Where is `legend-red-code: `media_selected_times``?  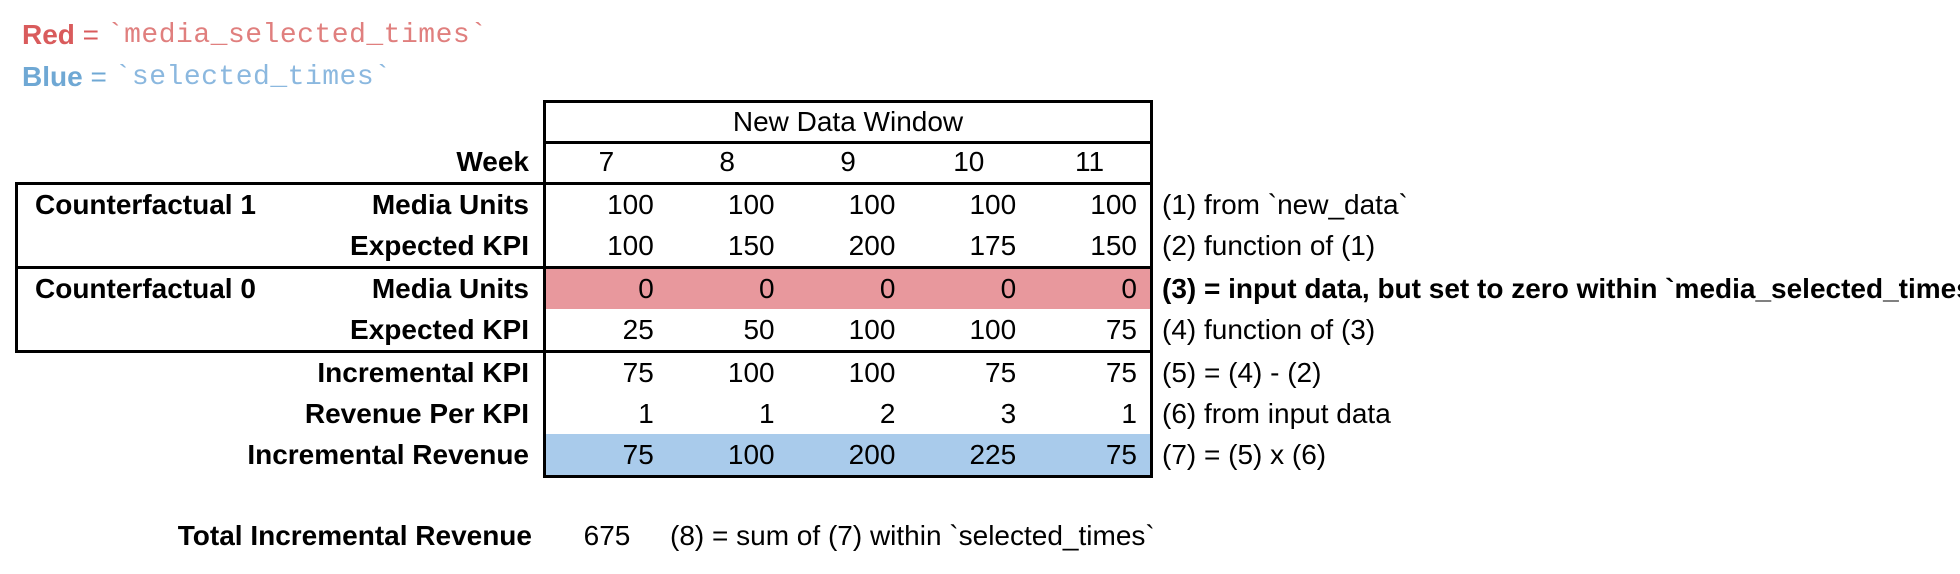 legend-red-code: `media_selected_times` is located at coordinates (297, 35).